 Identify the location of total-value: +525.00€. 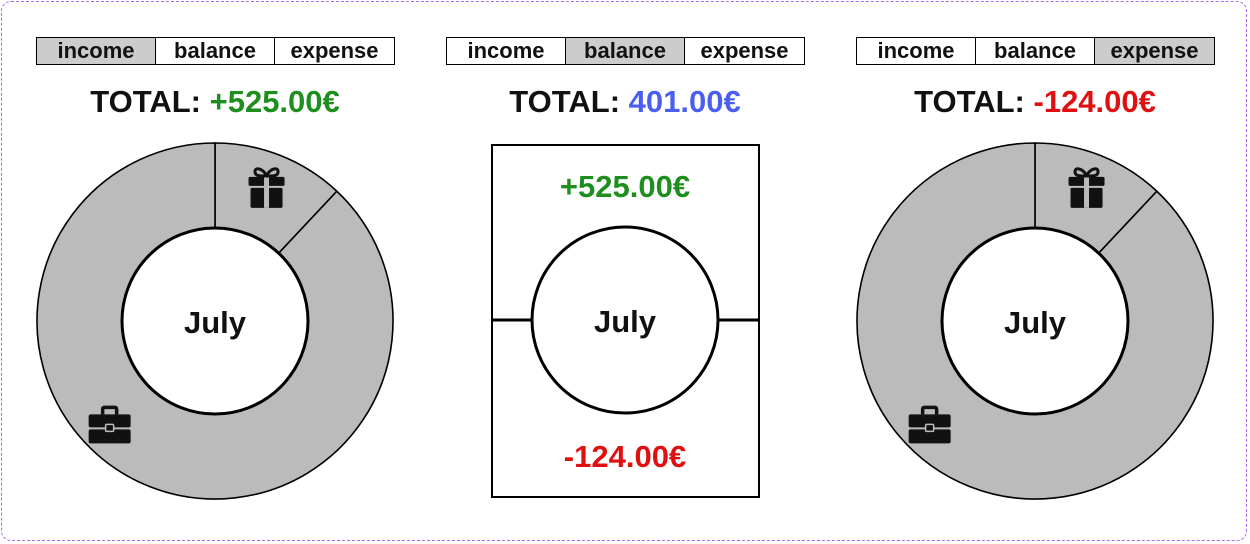
(274, 101).